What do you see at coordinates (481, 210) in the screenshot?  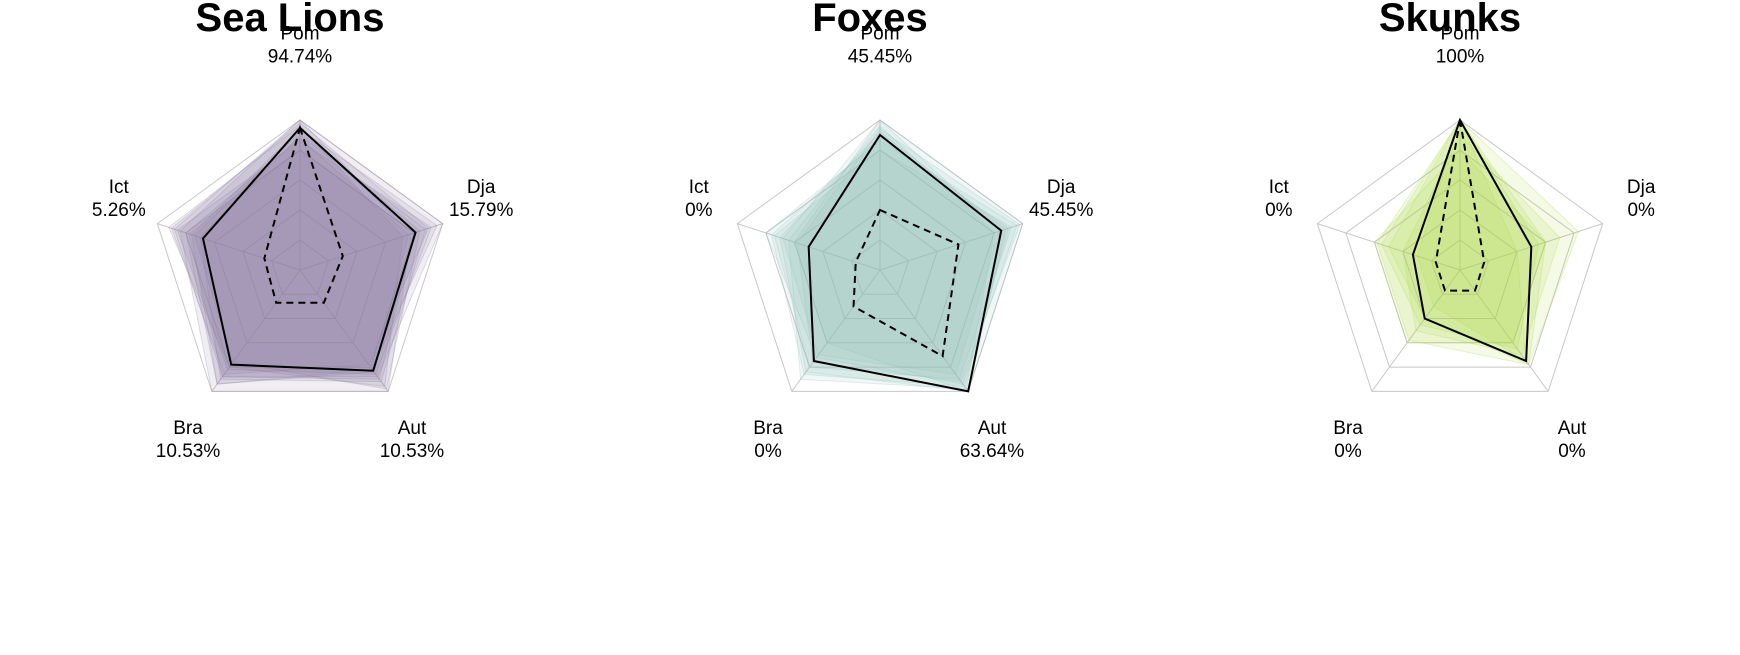 I see `axis-value-label: 15.79%` at bounding box center [481, 210].